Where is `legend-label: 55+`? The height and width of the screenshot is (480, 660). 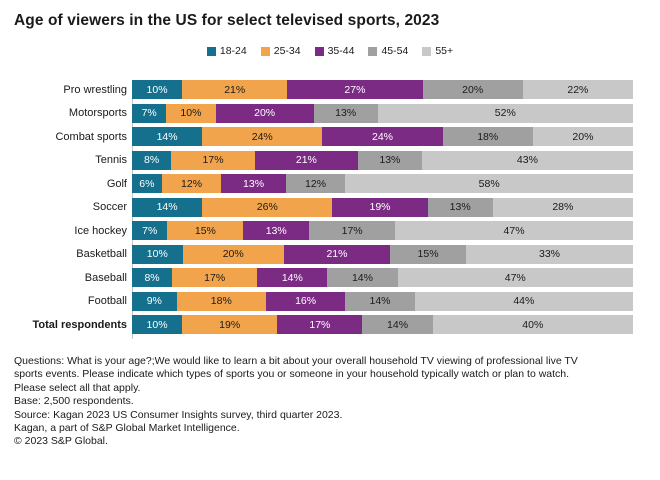 legend-label: 55+ is located at coordinates (444, 51).